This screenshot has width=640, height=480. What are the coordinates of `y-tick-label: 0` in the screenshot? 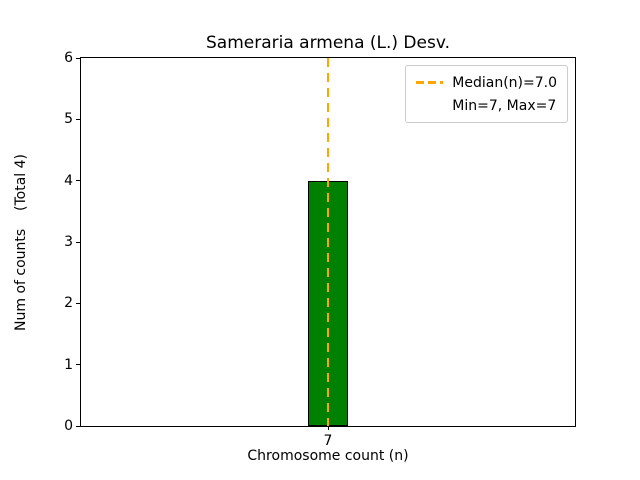 It's located at (68, 426).